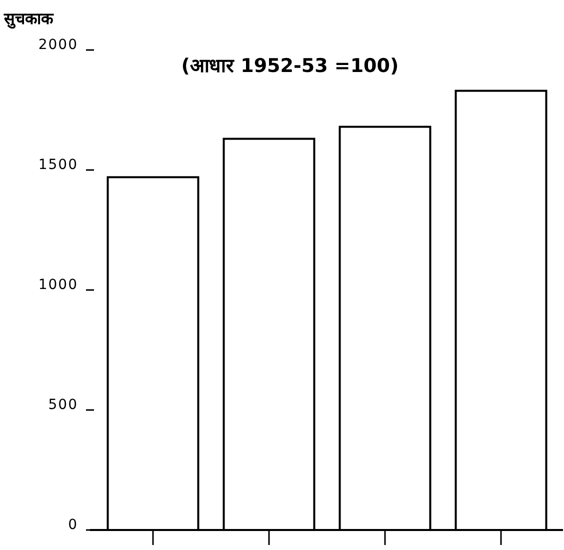 This screenshot has height=550, width=564. I want to click on y-tick-label: 0, so click(73, 525).